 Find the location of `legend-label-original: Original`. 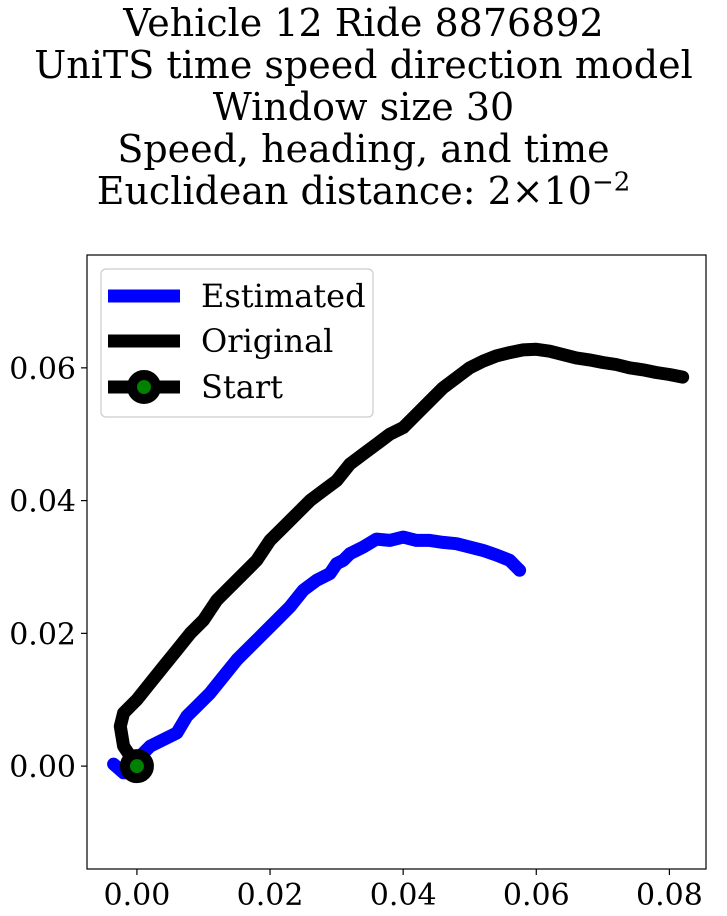

legend-label-original: Original is located at coordinates (267, 341).